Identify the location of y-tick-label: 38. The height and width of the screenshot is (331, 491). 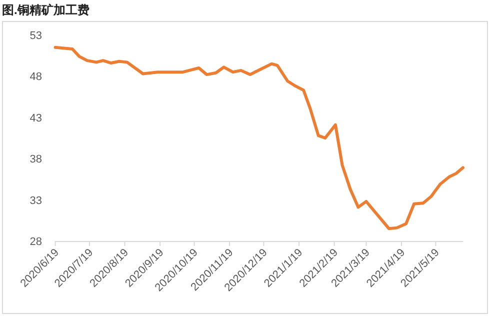
(36, 160).